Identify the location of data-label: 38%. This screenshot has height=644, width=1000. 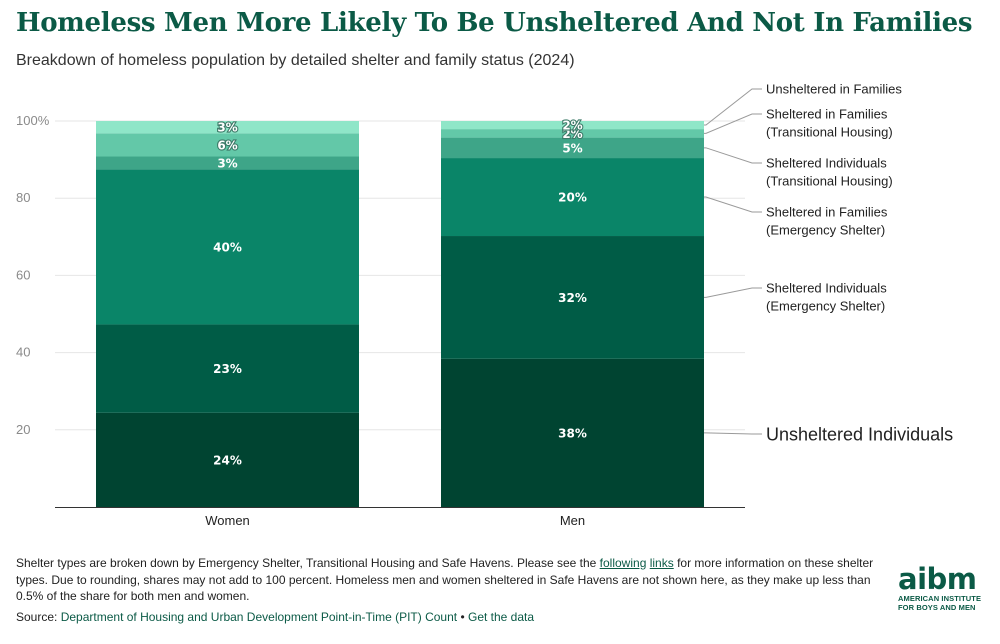
(572, 433).